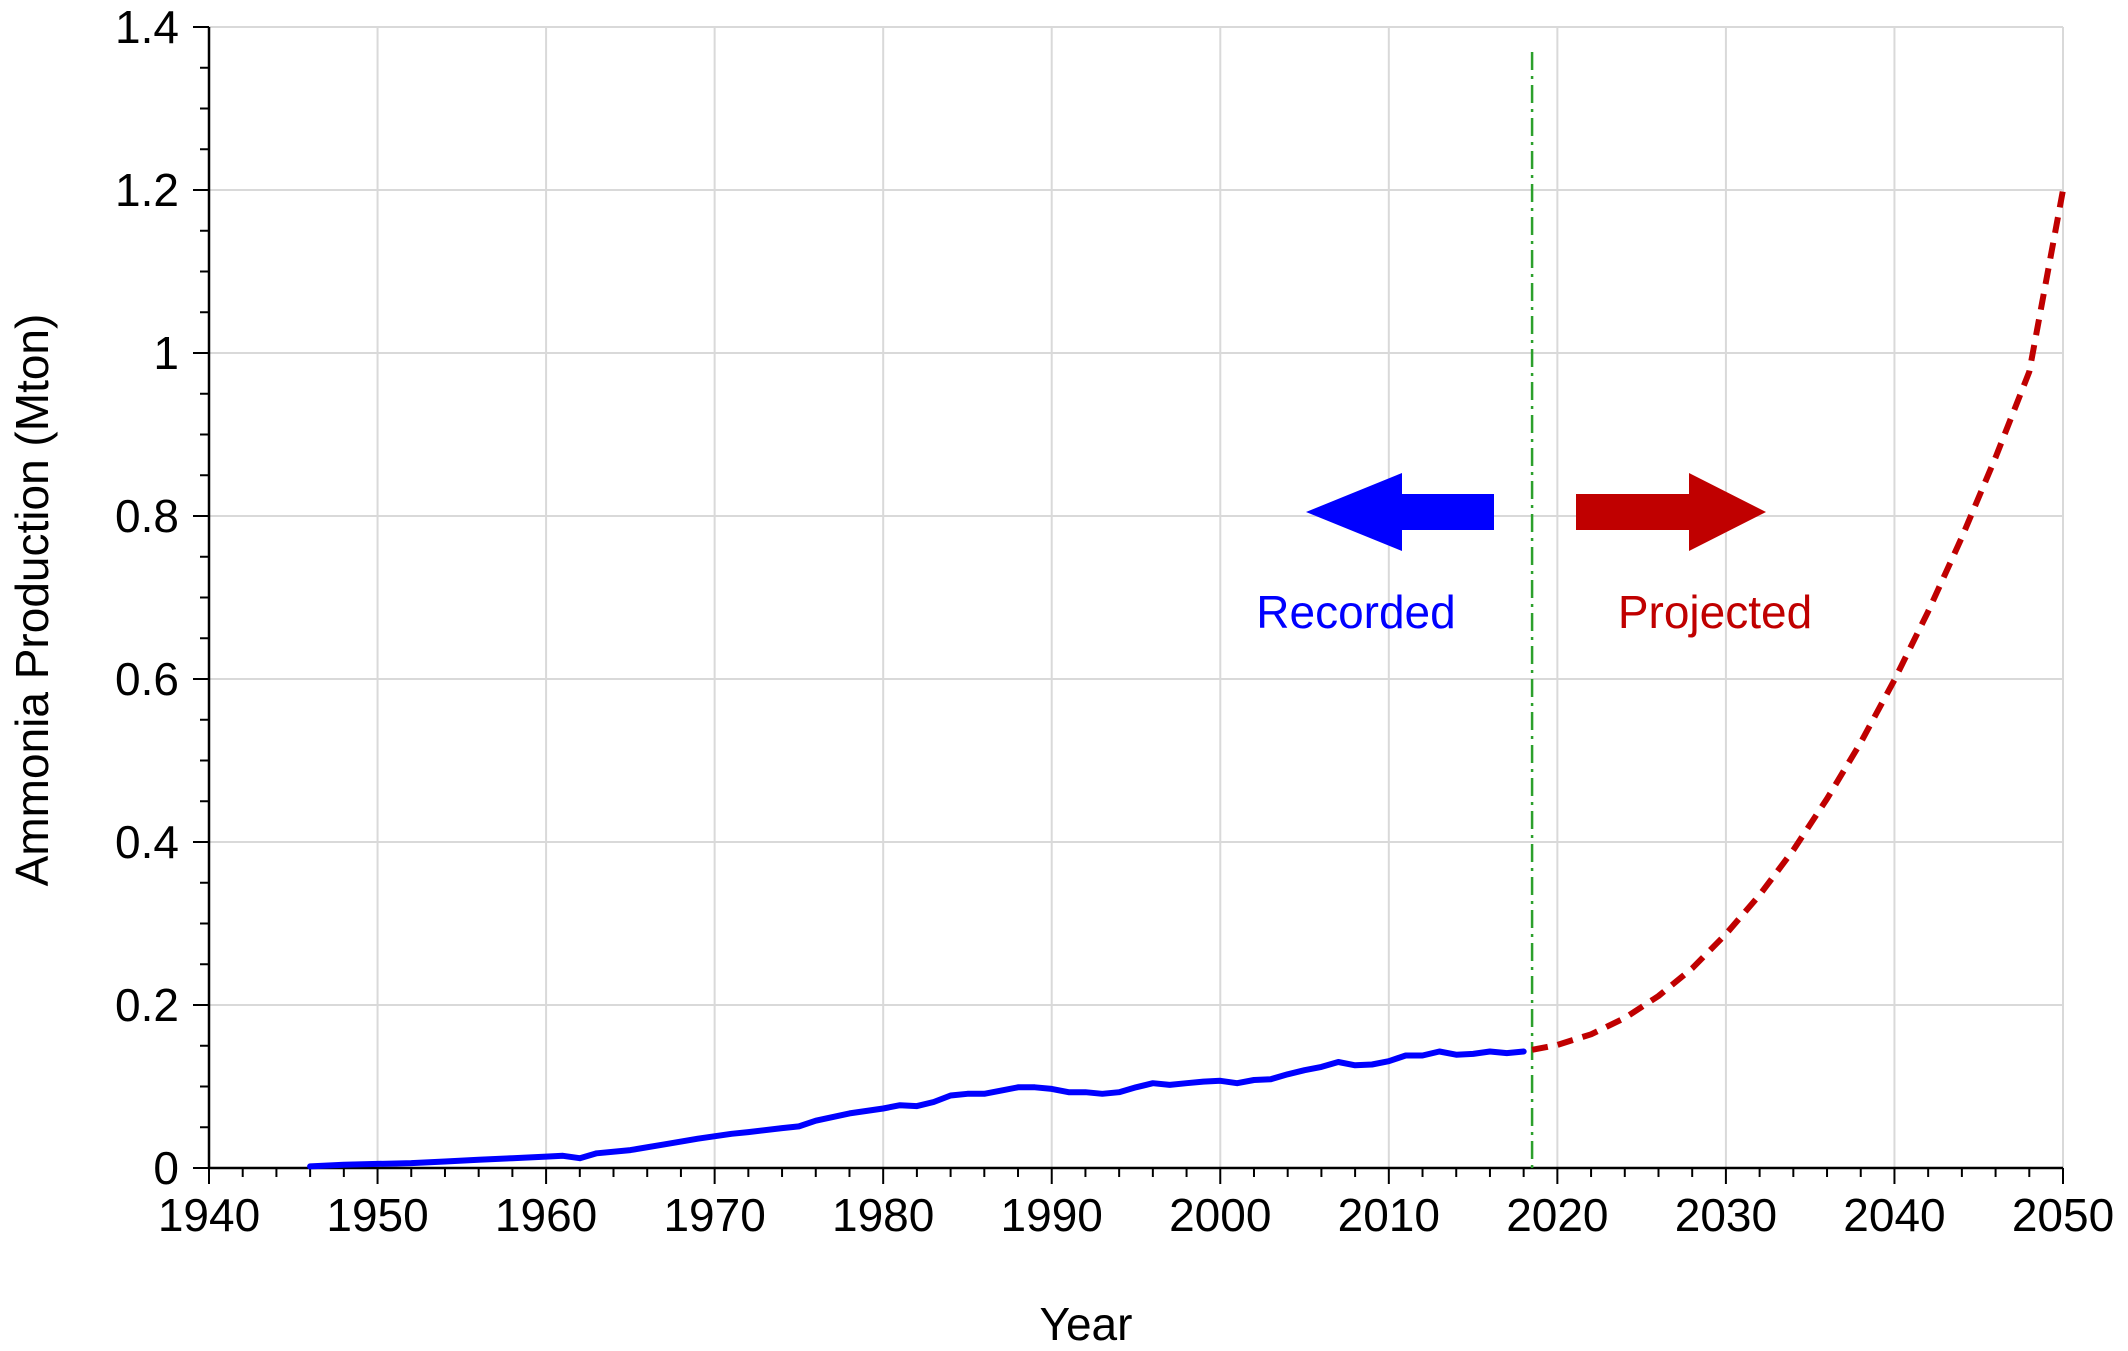 The width and height of the screenshot is (2128, 1351). What do you see at coordinates (1389, 1215) in the screenshot?
I see `x-tick-label: 2010` at bounding box center [1389, 1215].